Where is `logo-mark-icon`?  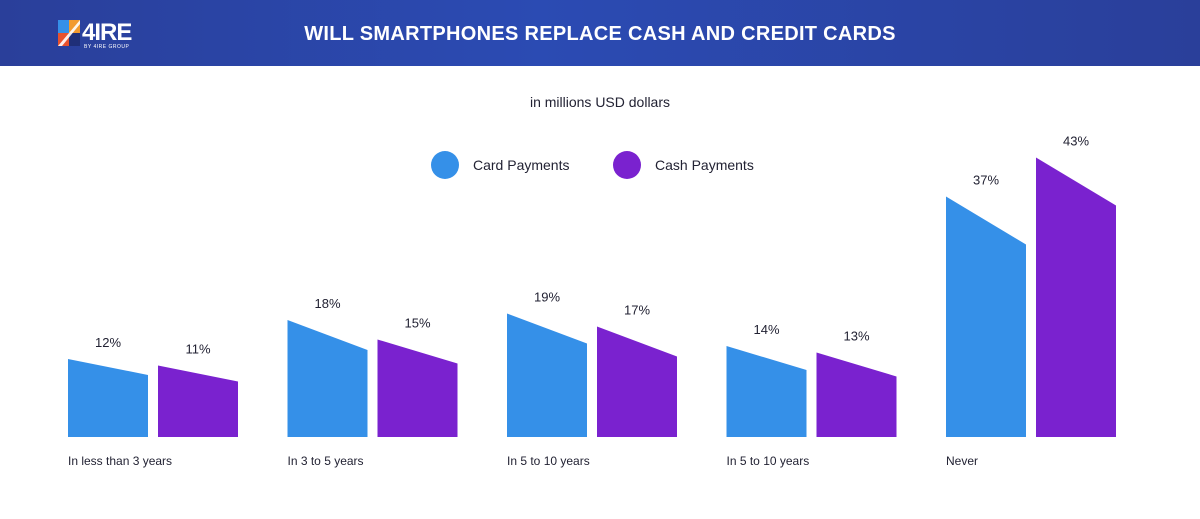 logo-mark-icon is located at coordinates (69, 33).